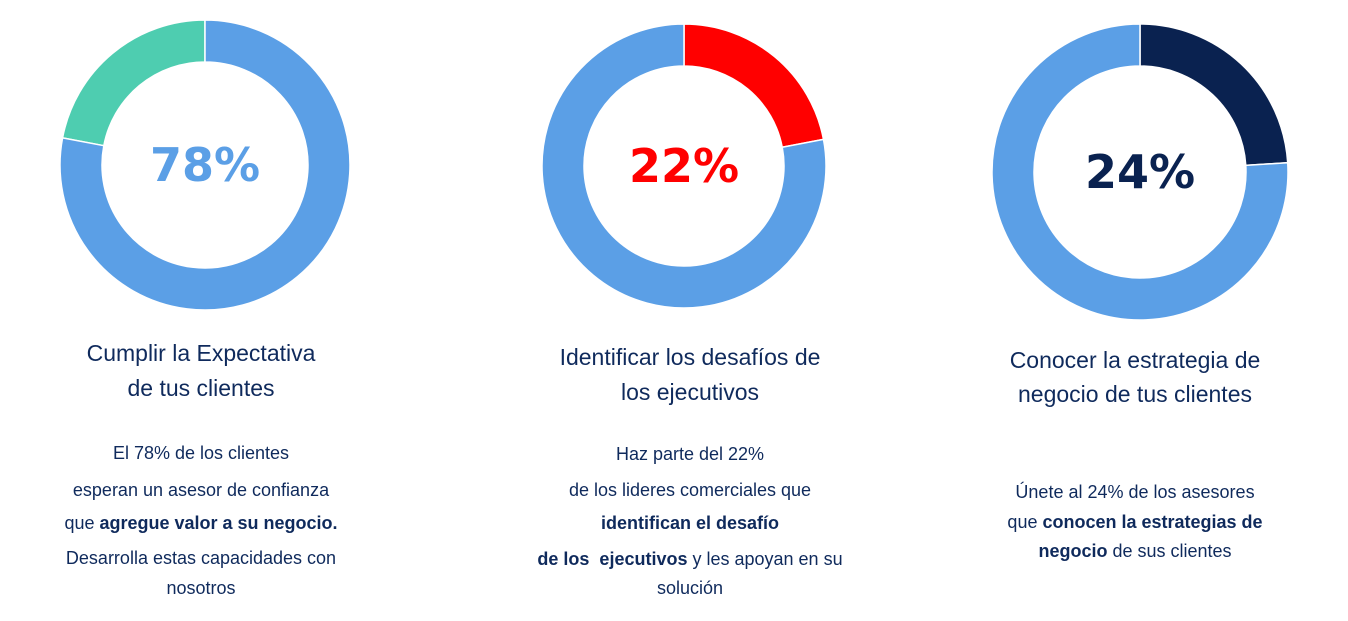  I want to click on donut-2-slice-highlight, so click(754, 86).